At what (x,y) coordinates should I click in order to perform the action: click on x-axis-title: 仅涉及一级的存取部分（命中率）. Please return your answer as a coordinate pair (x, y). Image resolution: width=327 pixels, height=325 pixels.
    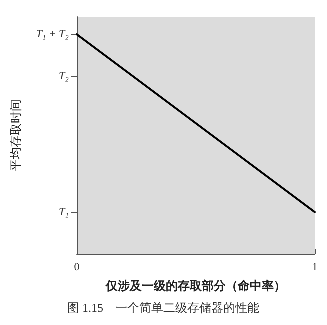
    Looking at the image, I should click on (195, 286).